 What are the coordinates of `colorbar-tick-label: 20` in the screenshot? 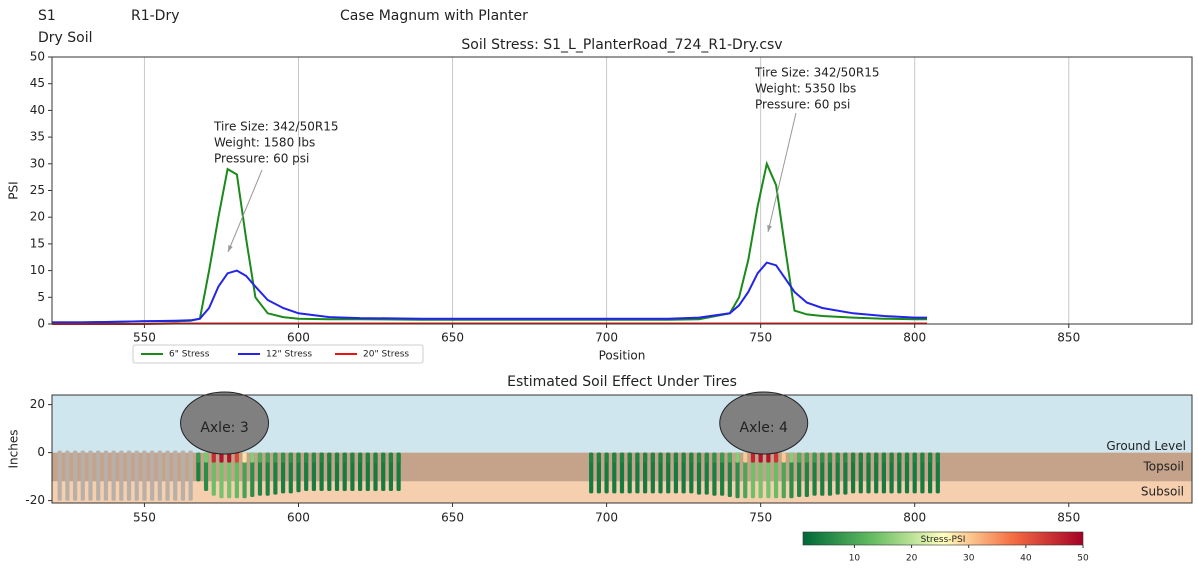 It's located at (912, 559).